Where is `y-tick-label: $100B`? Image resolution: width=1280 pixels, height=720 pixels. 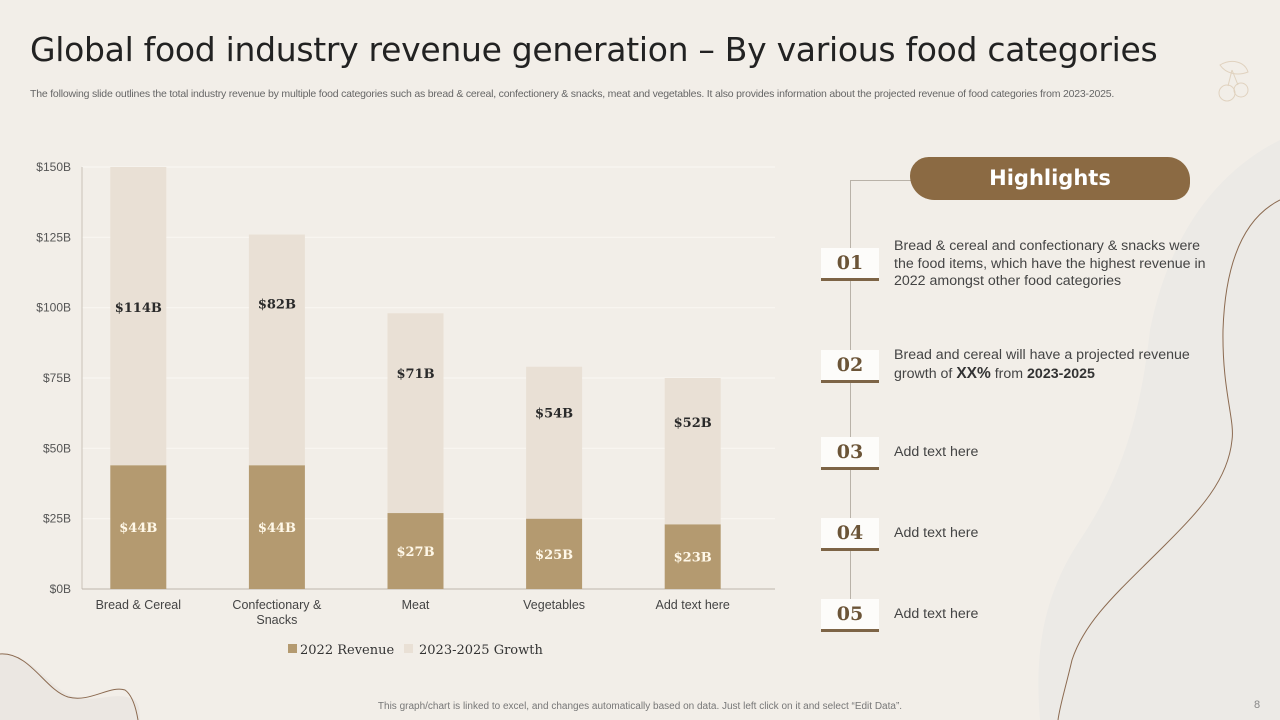 y-tick-label: $100B is located at coordinates (53, 308).